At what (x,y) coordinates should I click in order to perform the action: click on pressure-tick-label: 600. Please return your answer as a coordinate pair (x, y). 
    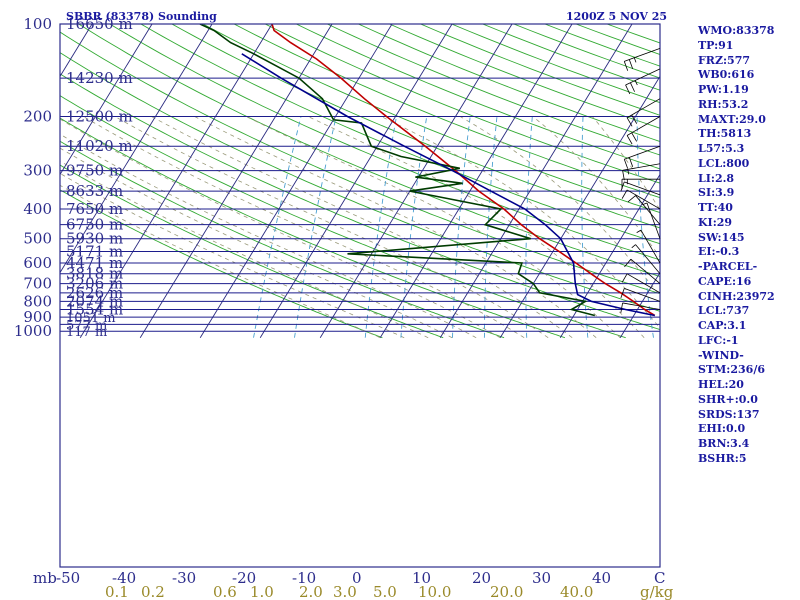
    Looking at the image, I should click on (37, 263).